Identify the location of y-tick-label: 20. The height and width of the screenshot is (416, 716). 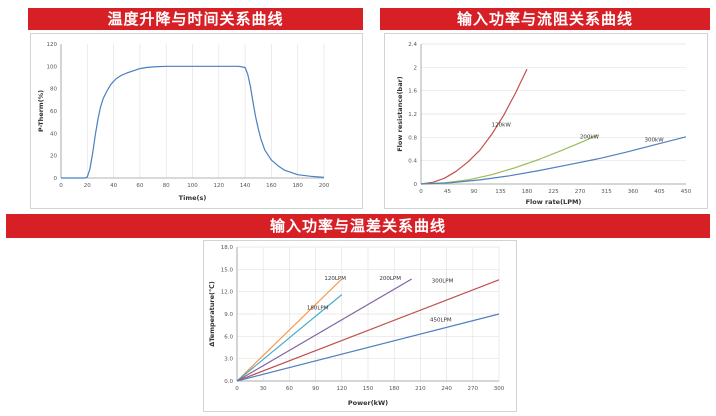
(53, 157).